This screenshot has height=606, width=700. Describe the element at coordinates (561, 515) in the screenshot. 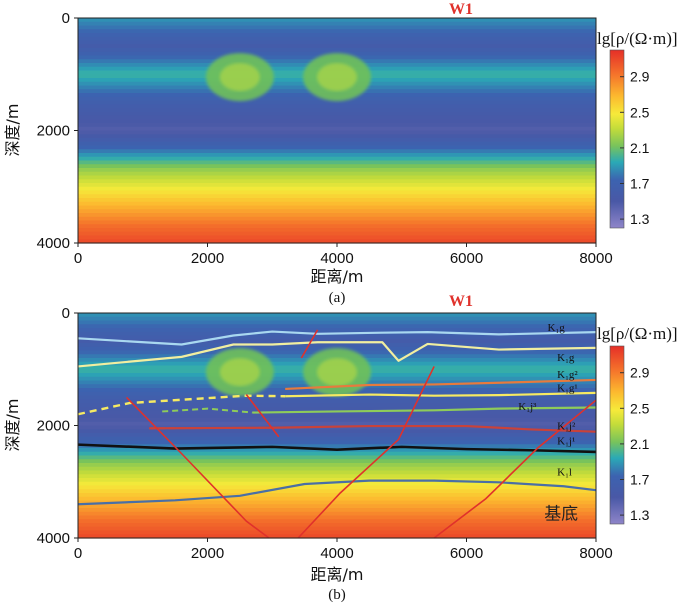

I see `stratum-label: 基底` at that location.